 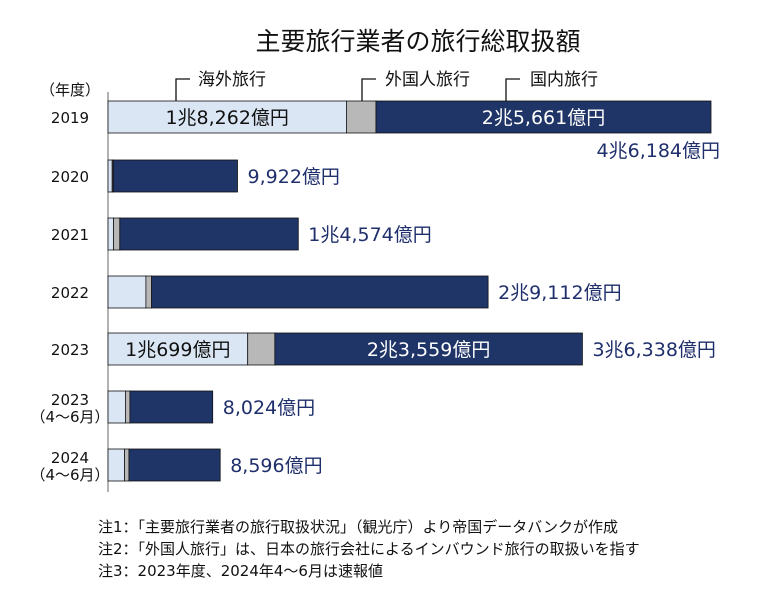 I want to click on segment-label-0-1: 2兆5,661億円, so click(x=543, y=118).